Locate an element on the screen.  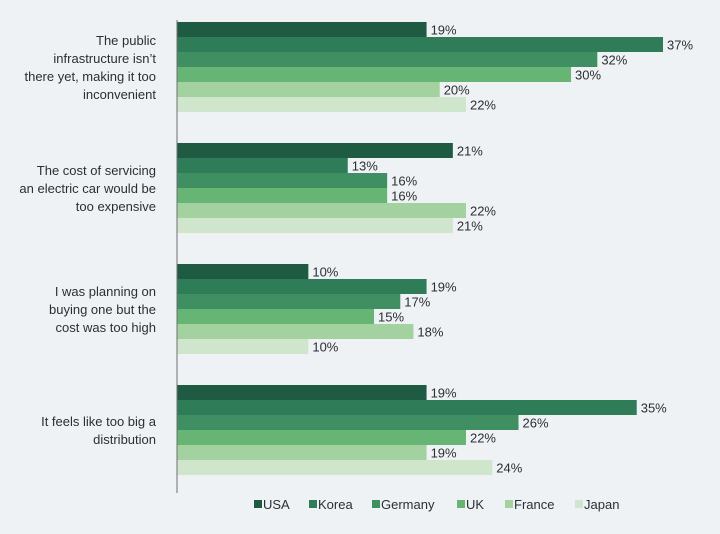
legend: USA Korea Germany UK France Japan is located at coordinates (436, 504).